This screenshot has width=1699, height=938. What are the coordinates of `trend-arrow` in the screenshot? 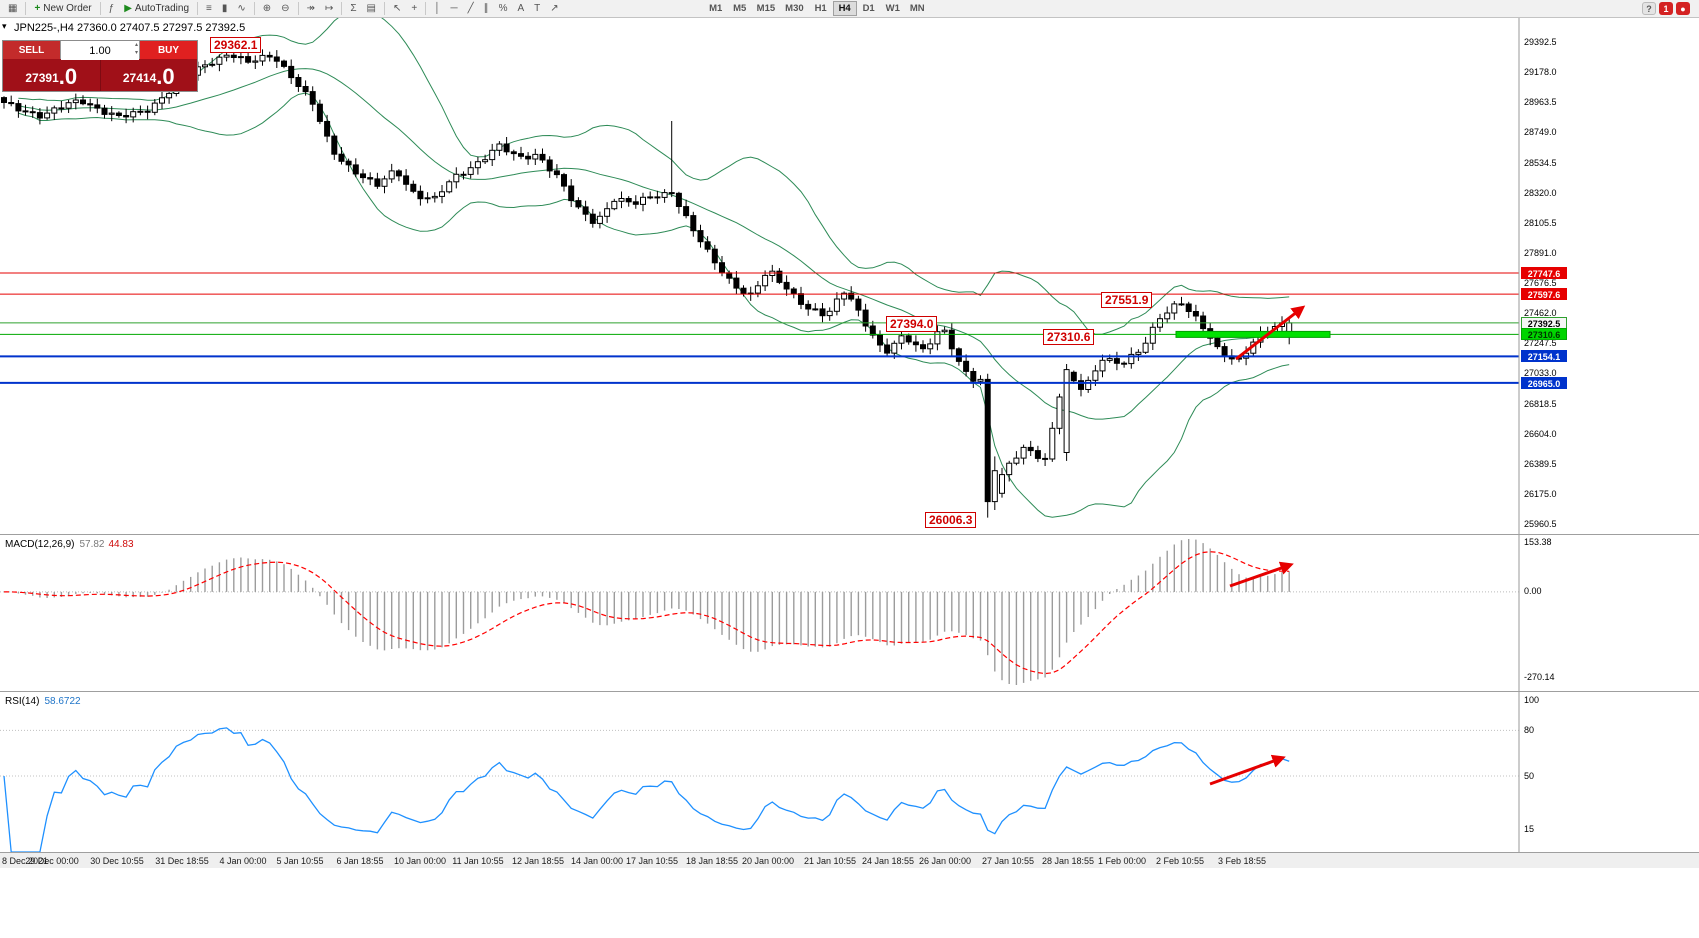 It's located at (1270, 333).